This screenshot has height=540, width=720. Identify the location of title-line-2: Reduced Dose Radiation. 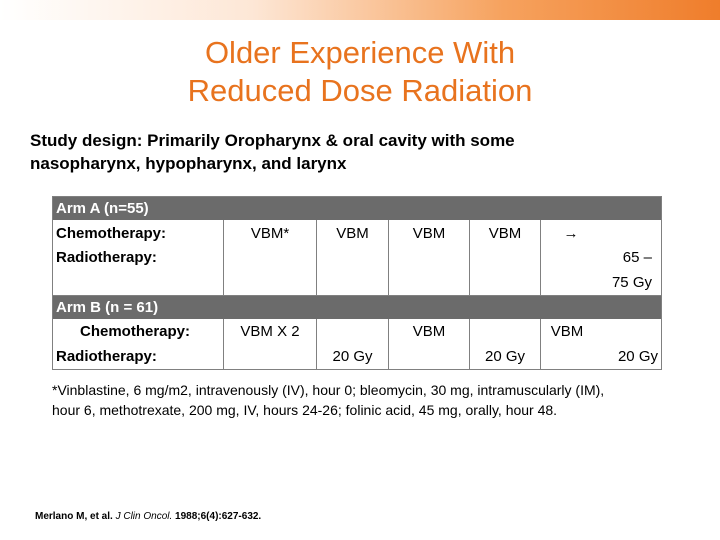
(360, 90).